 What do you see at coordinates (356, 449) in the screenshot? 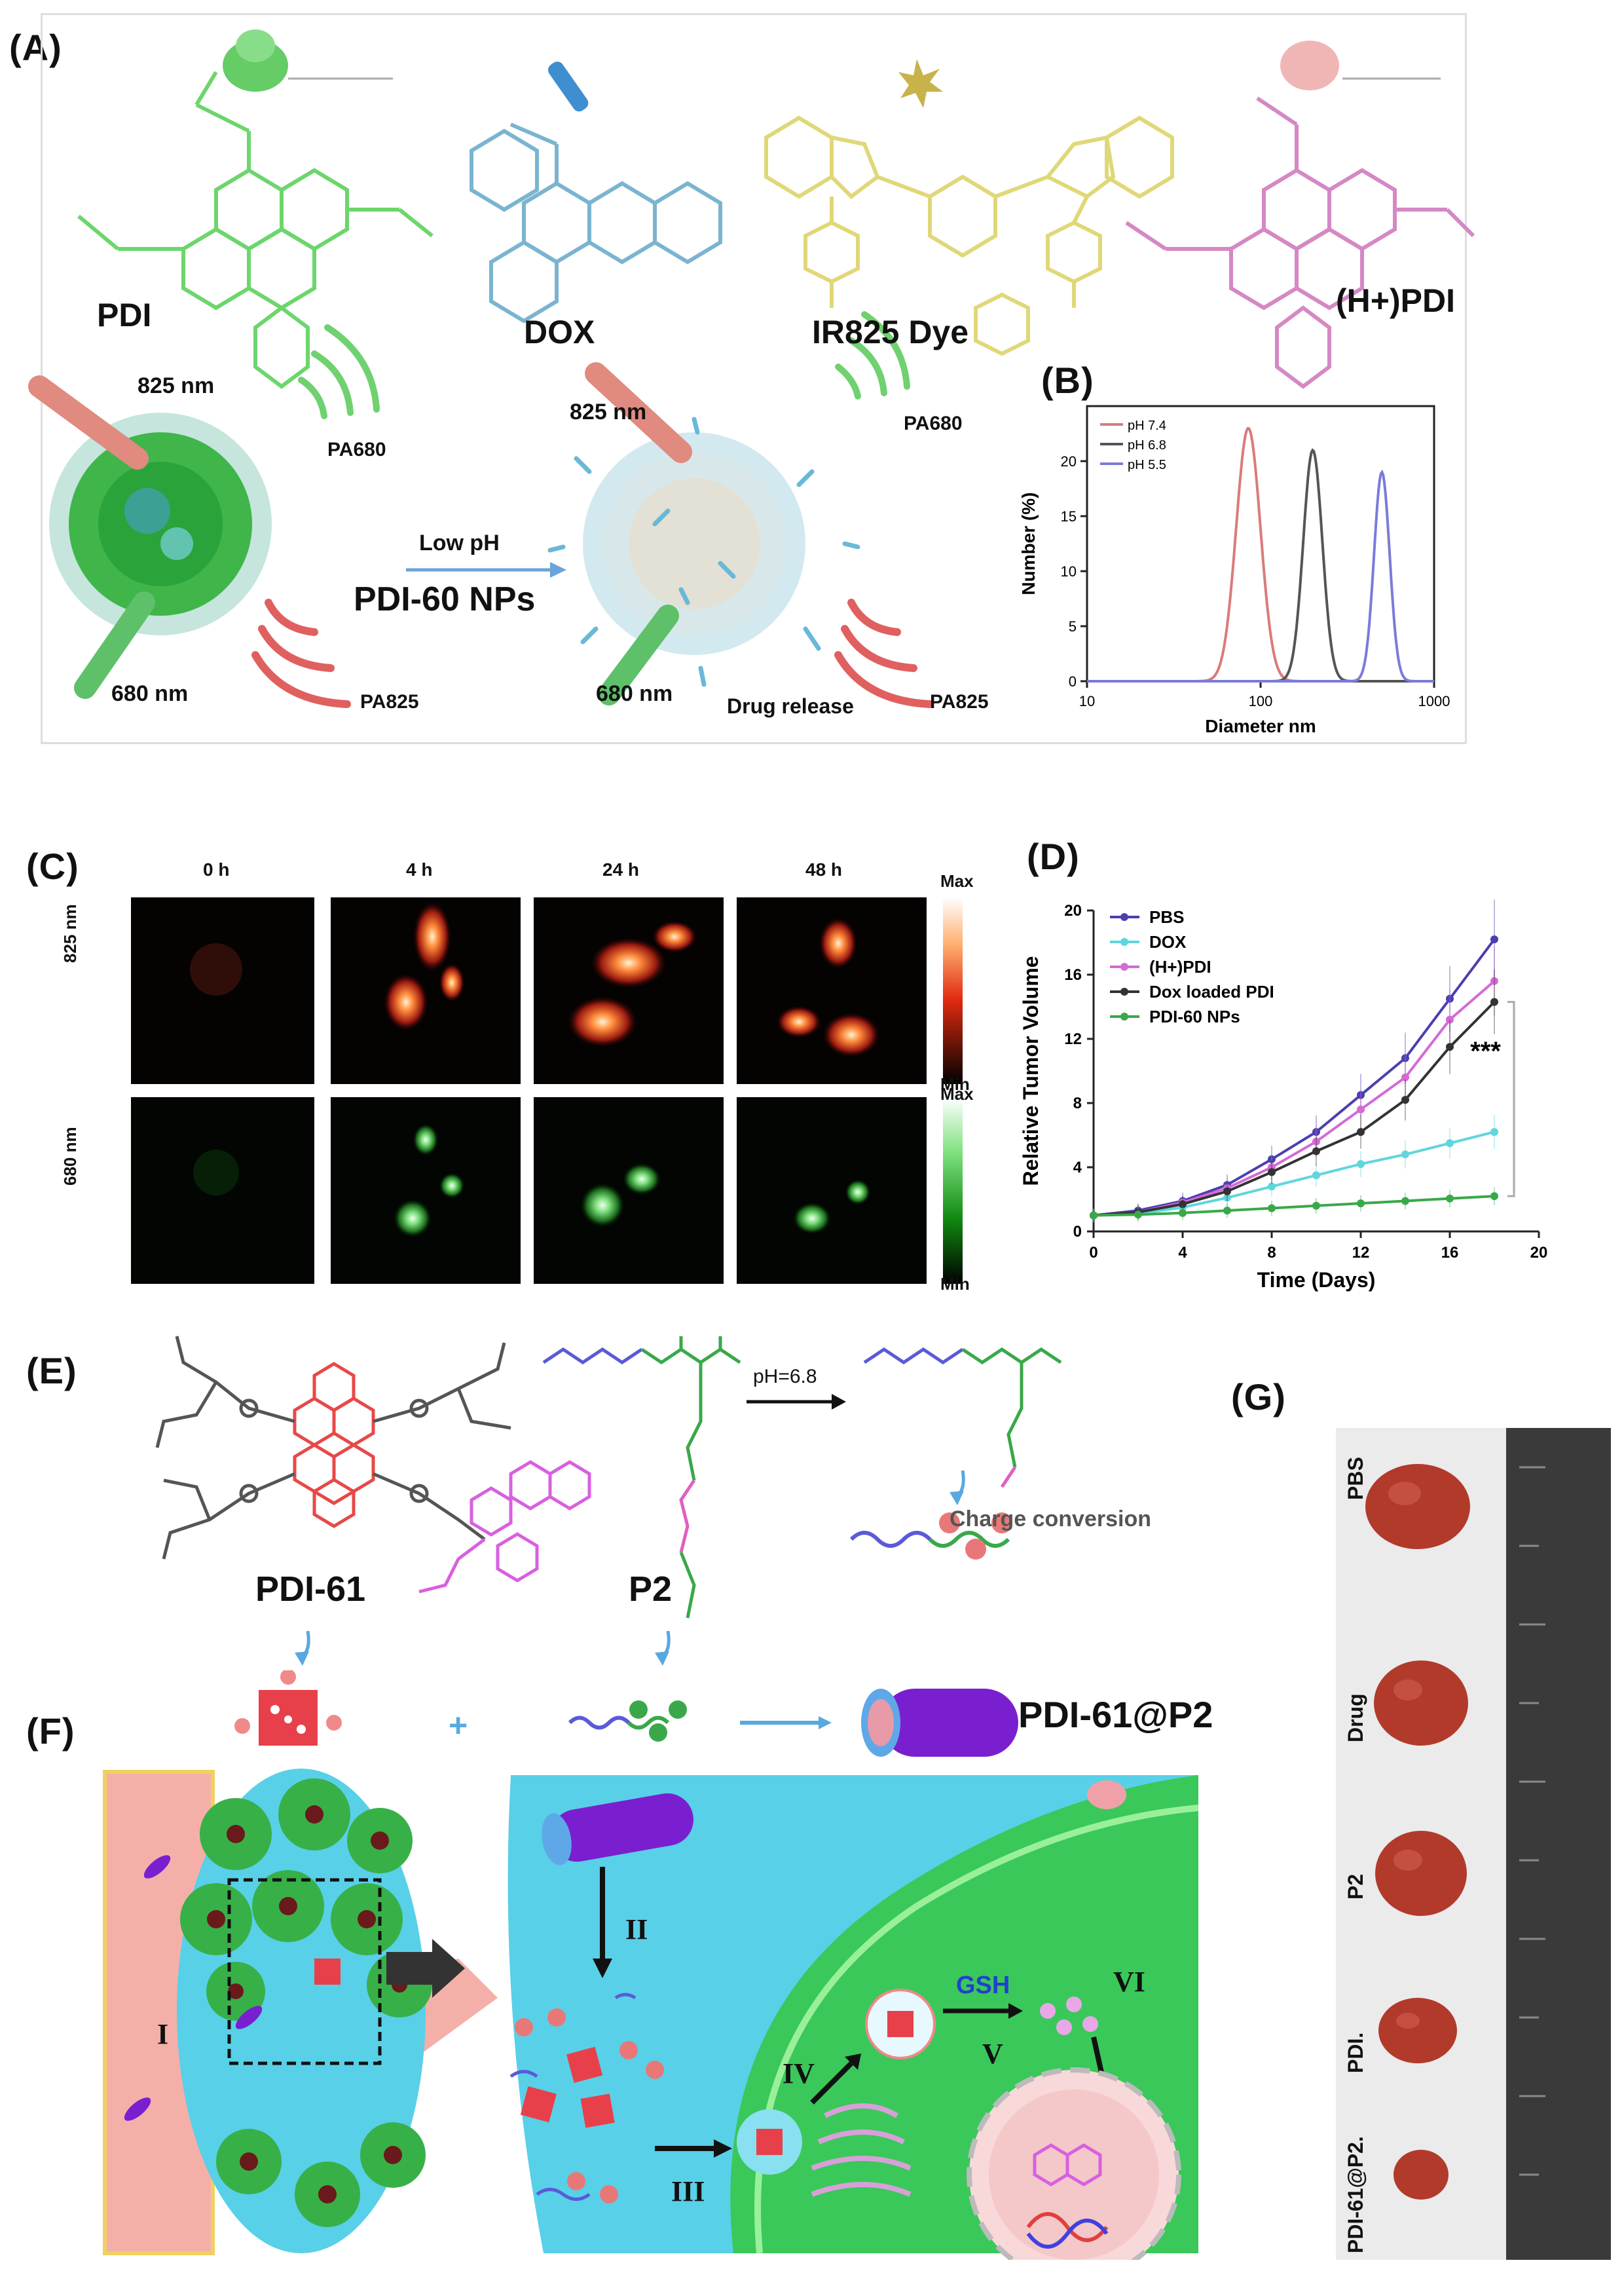
I see `label-pa680-left: PA680` at bounding box center [356, 449].